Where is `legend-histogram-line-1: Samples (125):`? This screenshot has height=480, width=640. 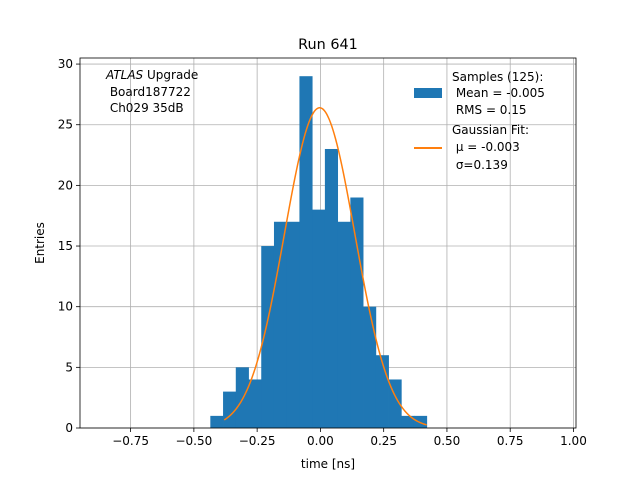
legend-histogram-line-1: Samples (125): is located at coordinates (497, 77).